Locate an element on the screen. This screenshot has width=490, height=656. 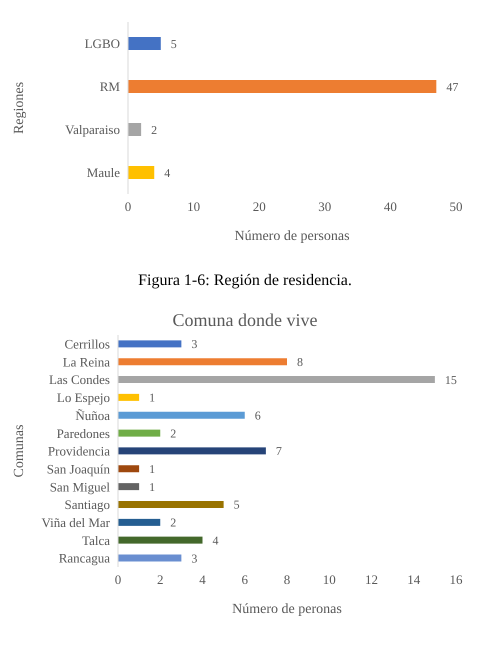
y-tick-label: Lo Espejo is located at coordinates (83, 398).